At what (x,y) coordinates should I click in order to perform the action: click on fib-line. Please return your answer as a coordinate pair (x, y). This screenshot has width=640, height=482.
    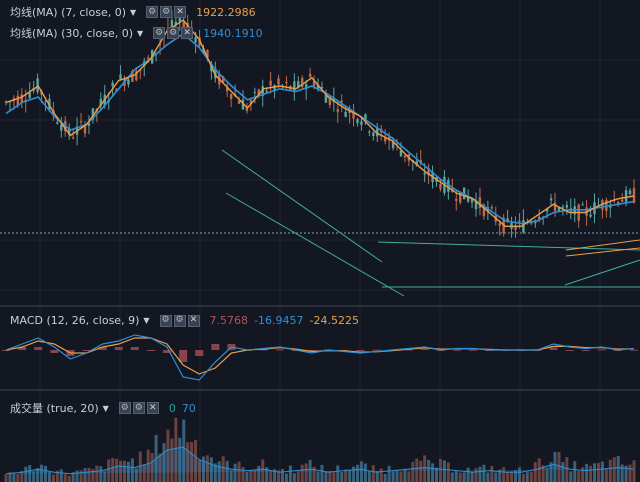
    Looking at the image, I should click on (602, 252).